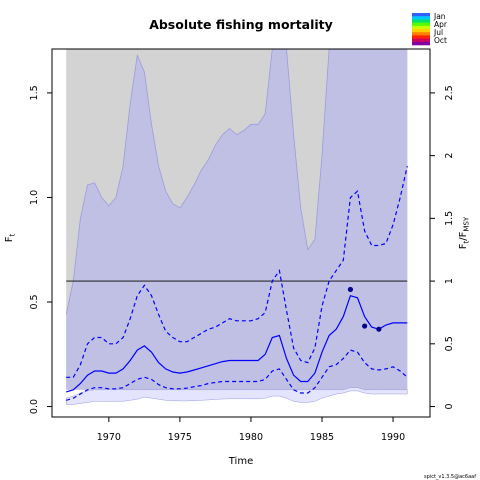 The width and height of the screenshot is (480, 480). I want to click on y-axis-left-title: Ft, so click(10, 237).